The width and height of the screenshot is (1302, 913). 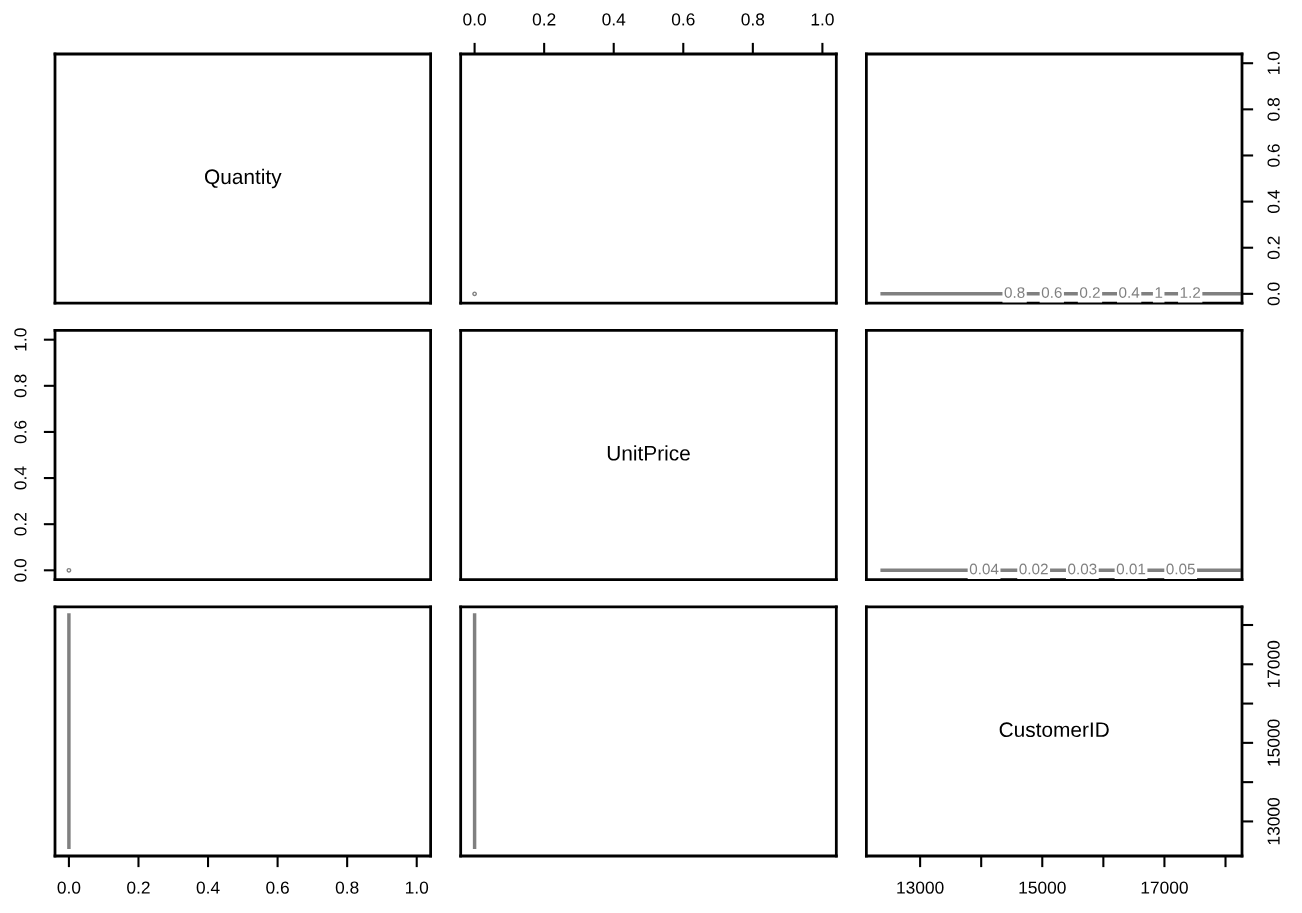 I want to click on x-tick-label: 13000, so click(x=920, y=887).